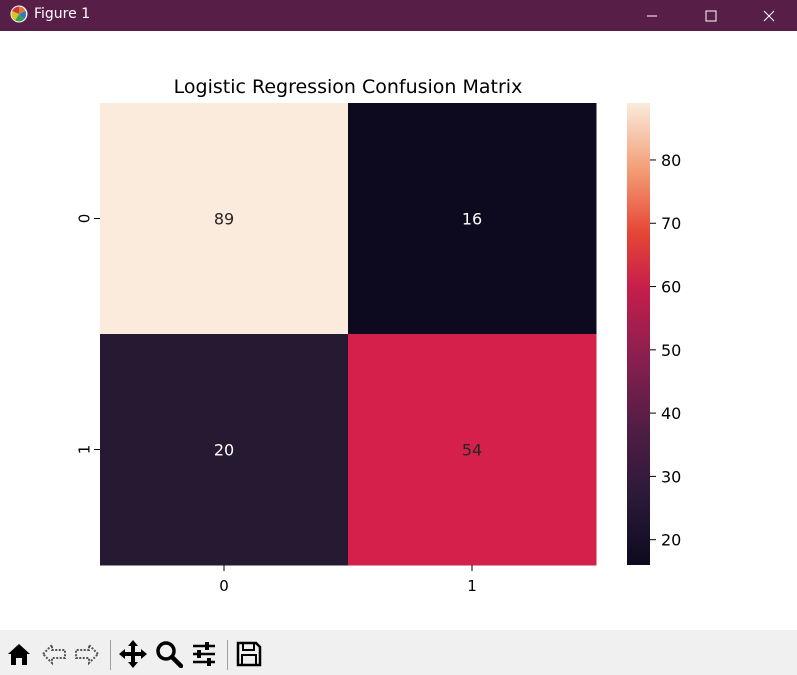 The width and height of the screenshot is (797, 675). I want to click on minimize-button, so click(652, 15).